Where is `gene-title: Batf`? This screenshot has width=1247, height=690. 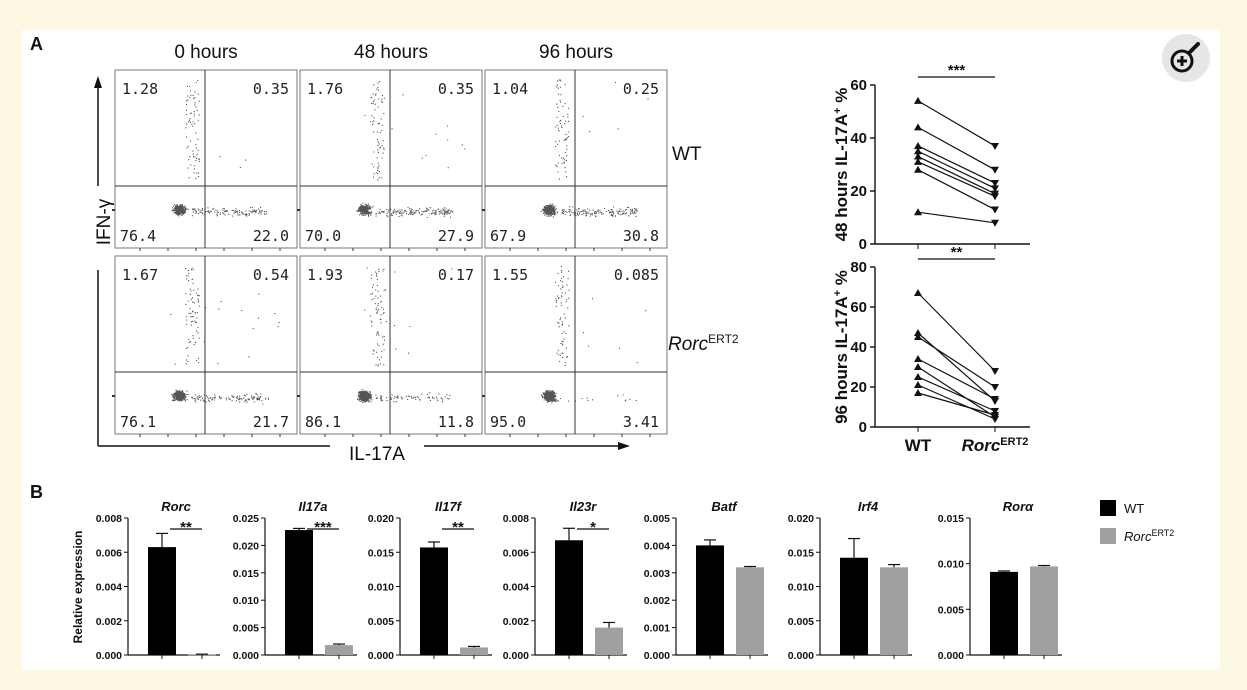
gene-title: Batf is located at coordinates (724, 506).